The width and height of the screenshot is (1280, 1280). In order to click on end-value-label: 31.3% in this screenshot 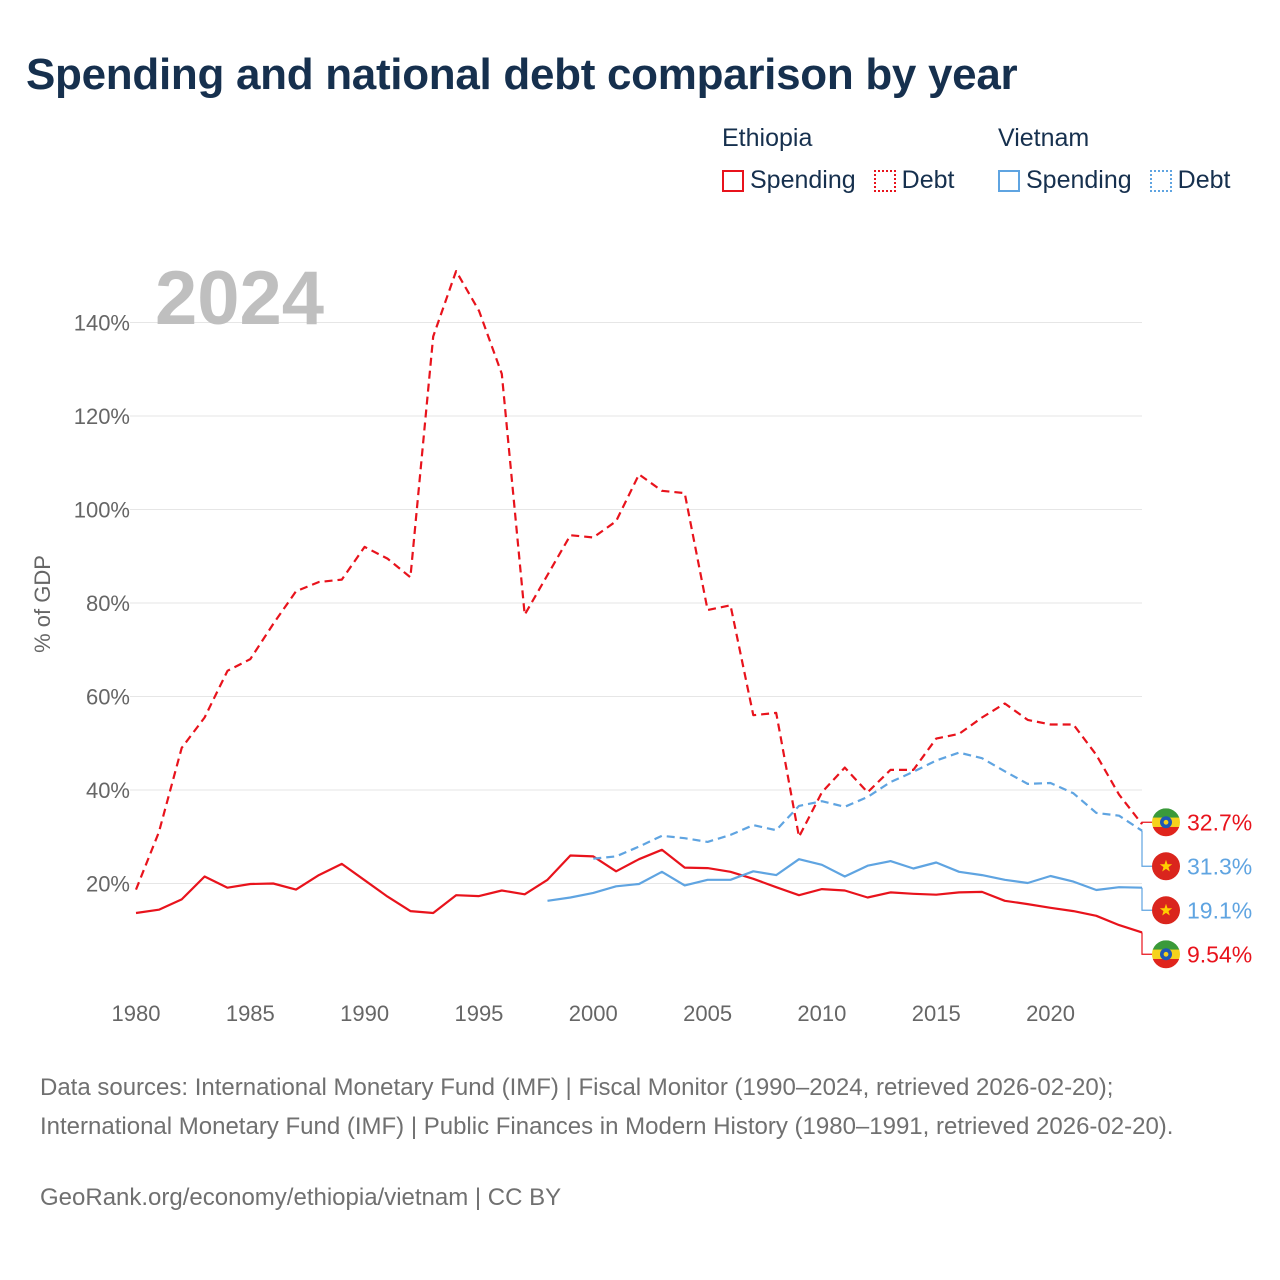, I will do `click(1219, 866)`.